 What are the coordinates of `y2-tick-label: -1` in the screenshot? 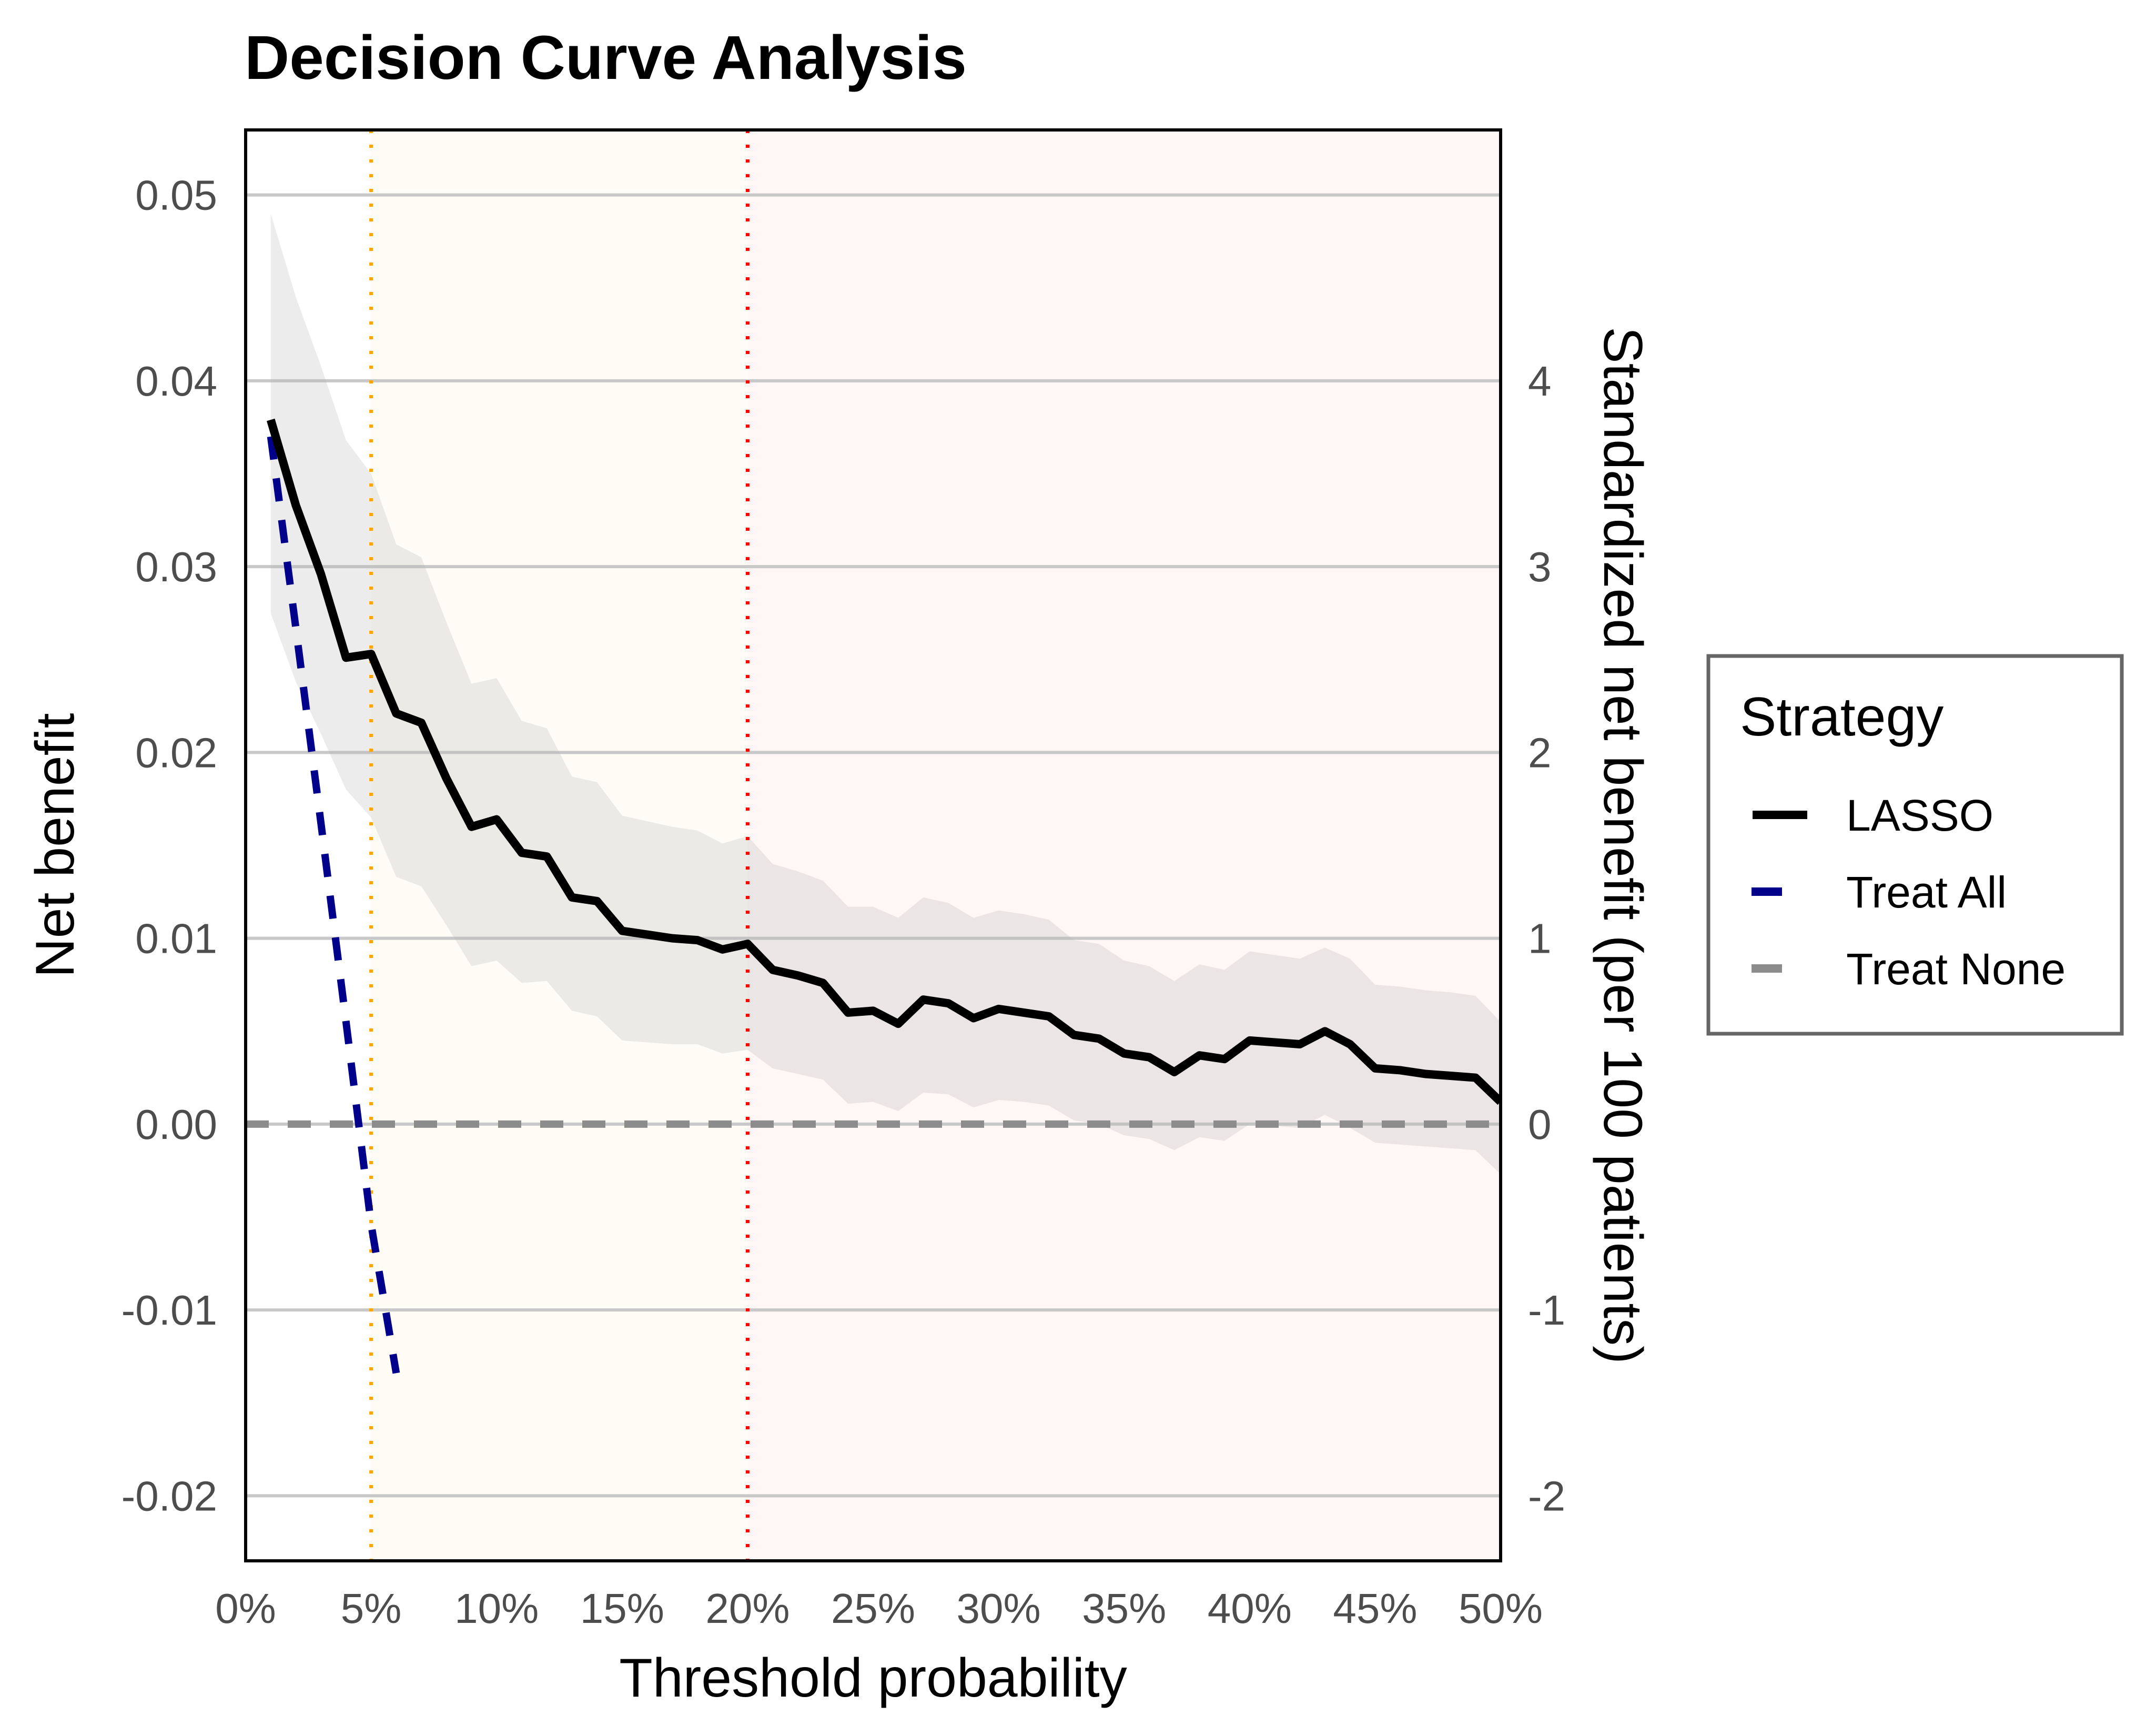 It's located at (1547, 1310).